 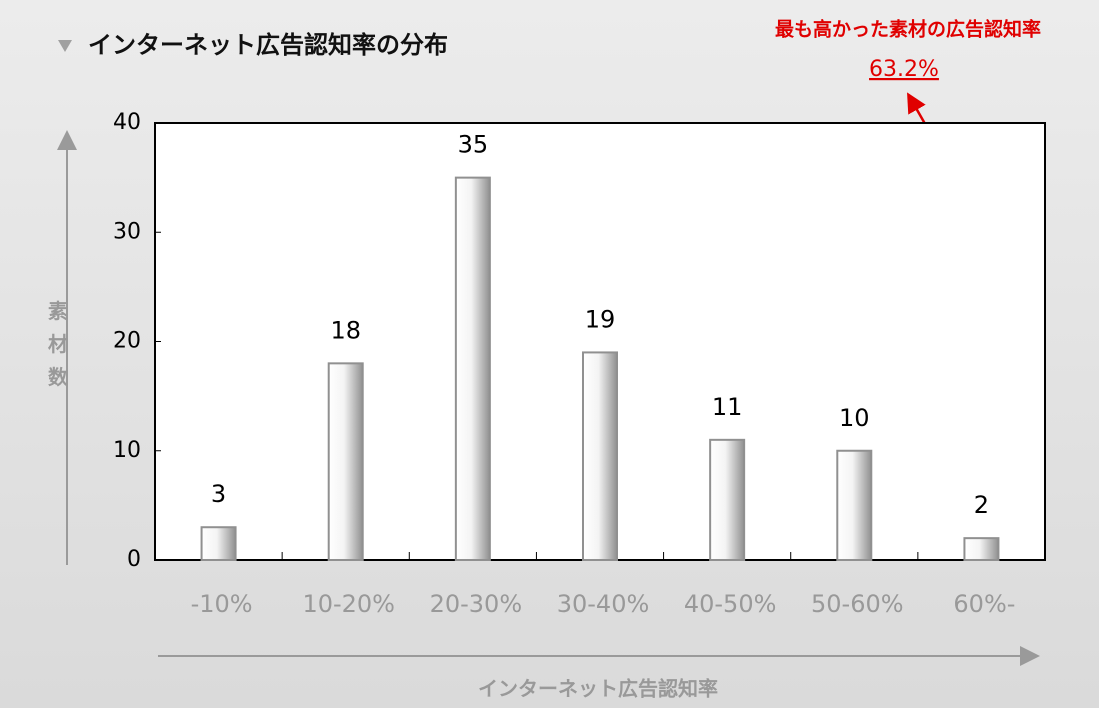 What do you see at coordinates (476, 604) in the screenshot?
I see `x-tick-label: 20-30%` at bounding box center [476, 604].